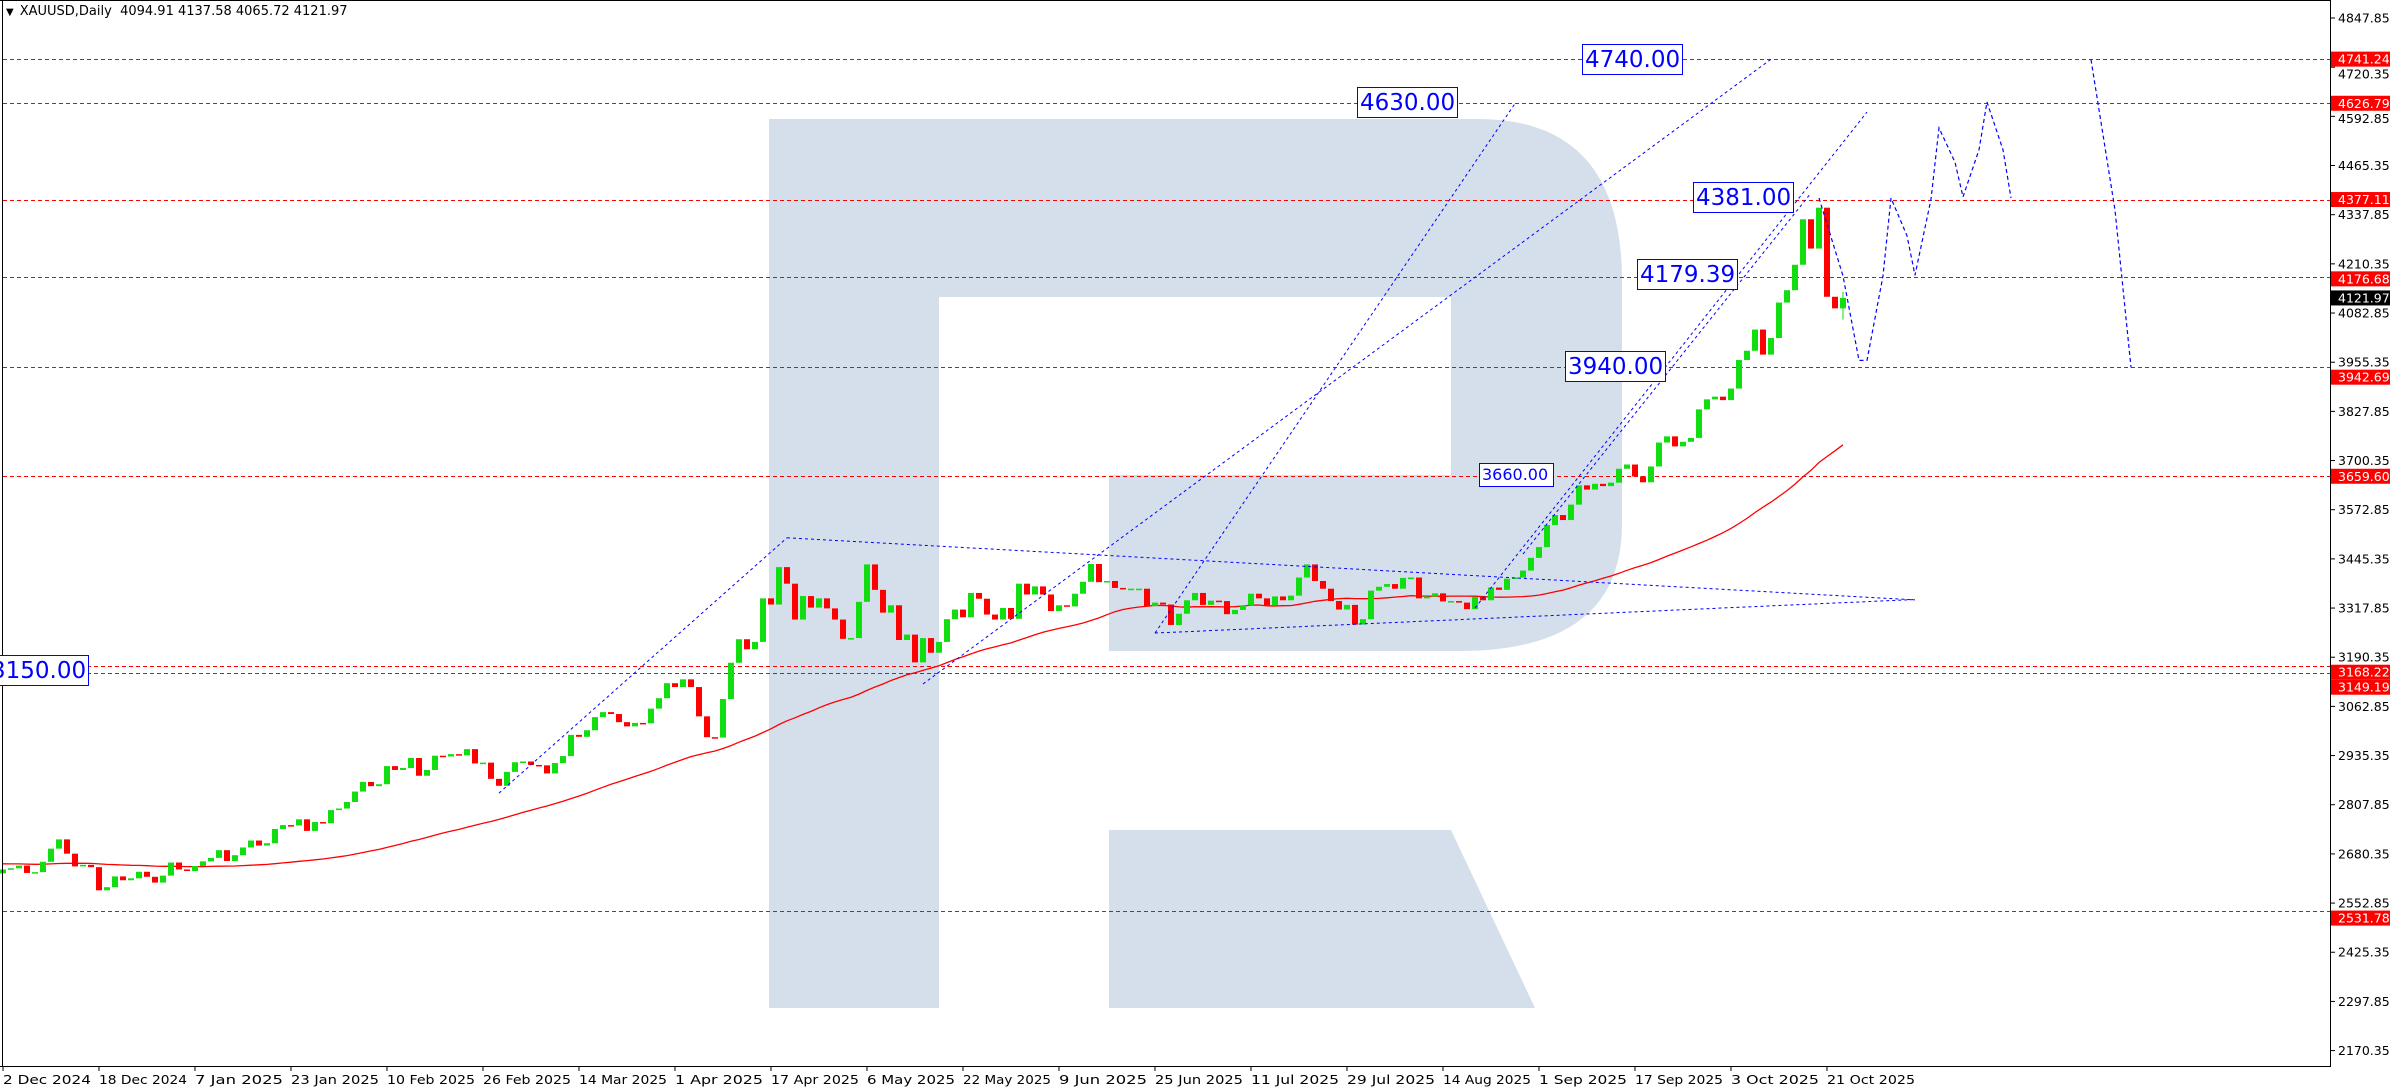 The height and width of the screenshot is (1090, 2390). I want to click on level-label-4630: 4630.00, so click(1407, 102).